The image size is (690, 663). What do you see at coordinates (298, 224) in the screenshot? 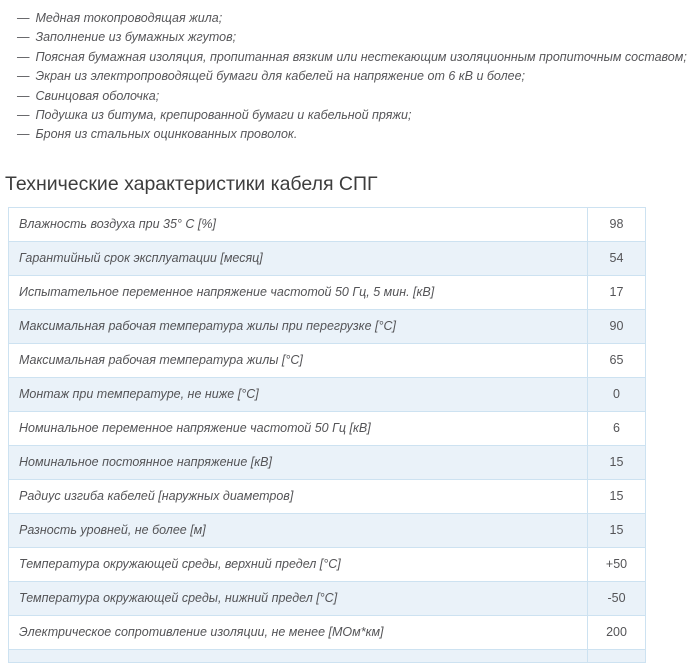
I see `param-cell: Влажность воздуха при 35° С [%]` at bounding box center [298, 224].